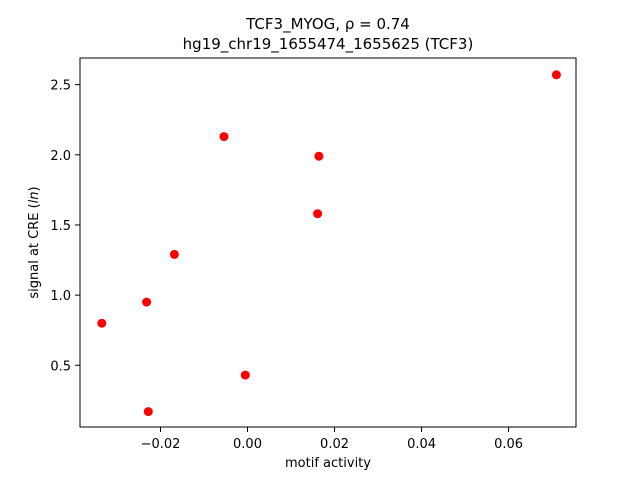 This screenshot has height=480, width=640. Describe the element at coordinates (34, 250) in the screenshot. I see `y-axis-label-prefix: signal at CRE (` at that location.